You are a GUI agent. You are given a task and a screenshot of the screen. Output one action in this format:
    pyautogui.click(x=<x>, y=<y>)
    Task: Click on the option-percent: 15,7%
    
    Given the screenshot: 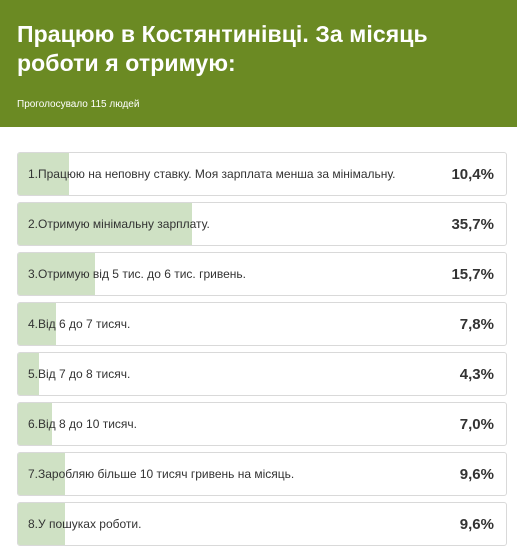 What is the action you would take?
    pyautogui.click(x=472, y=274)
    